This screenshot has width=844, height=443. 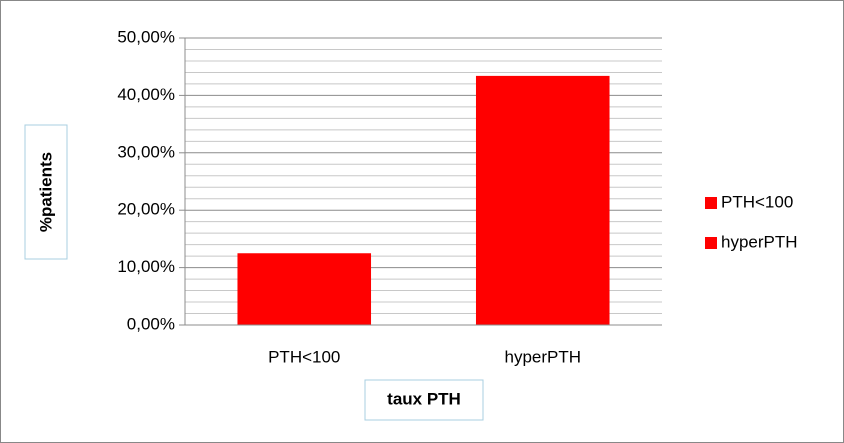 What do you see at coordinates (542, 356) in the screenshot?
I see `x-tick-label: hyperPTH` at bounding box center [542, 356].